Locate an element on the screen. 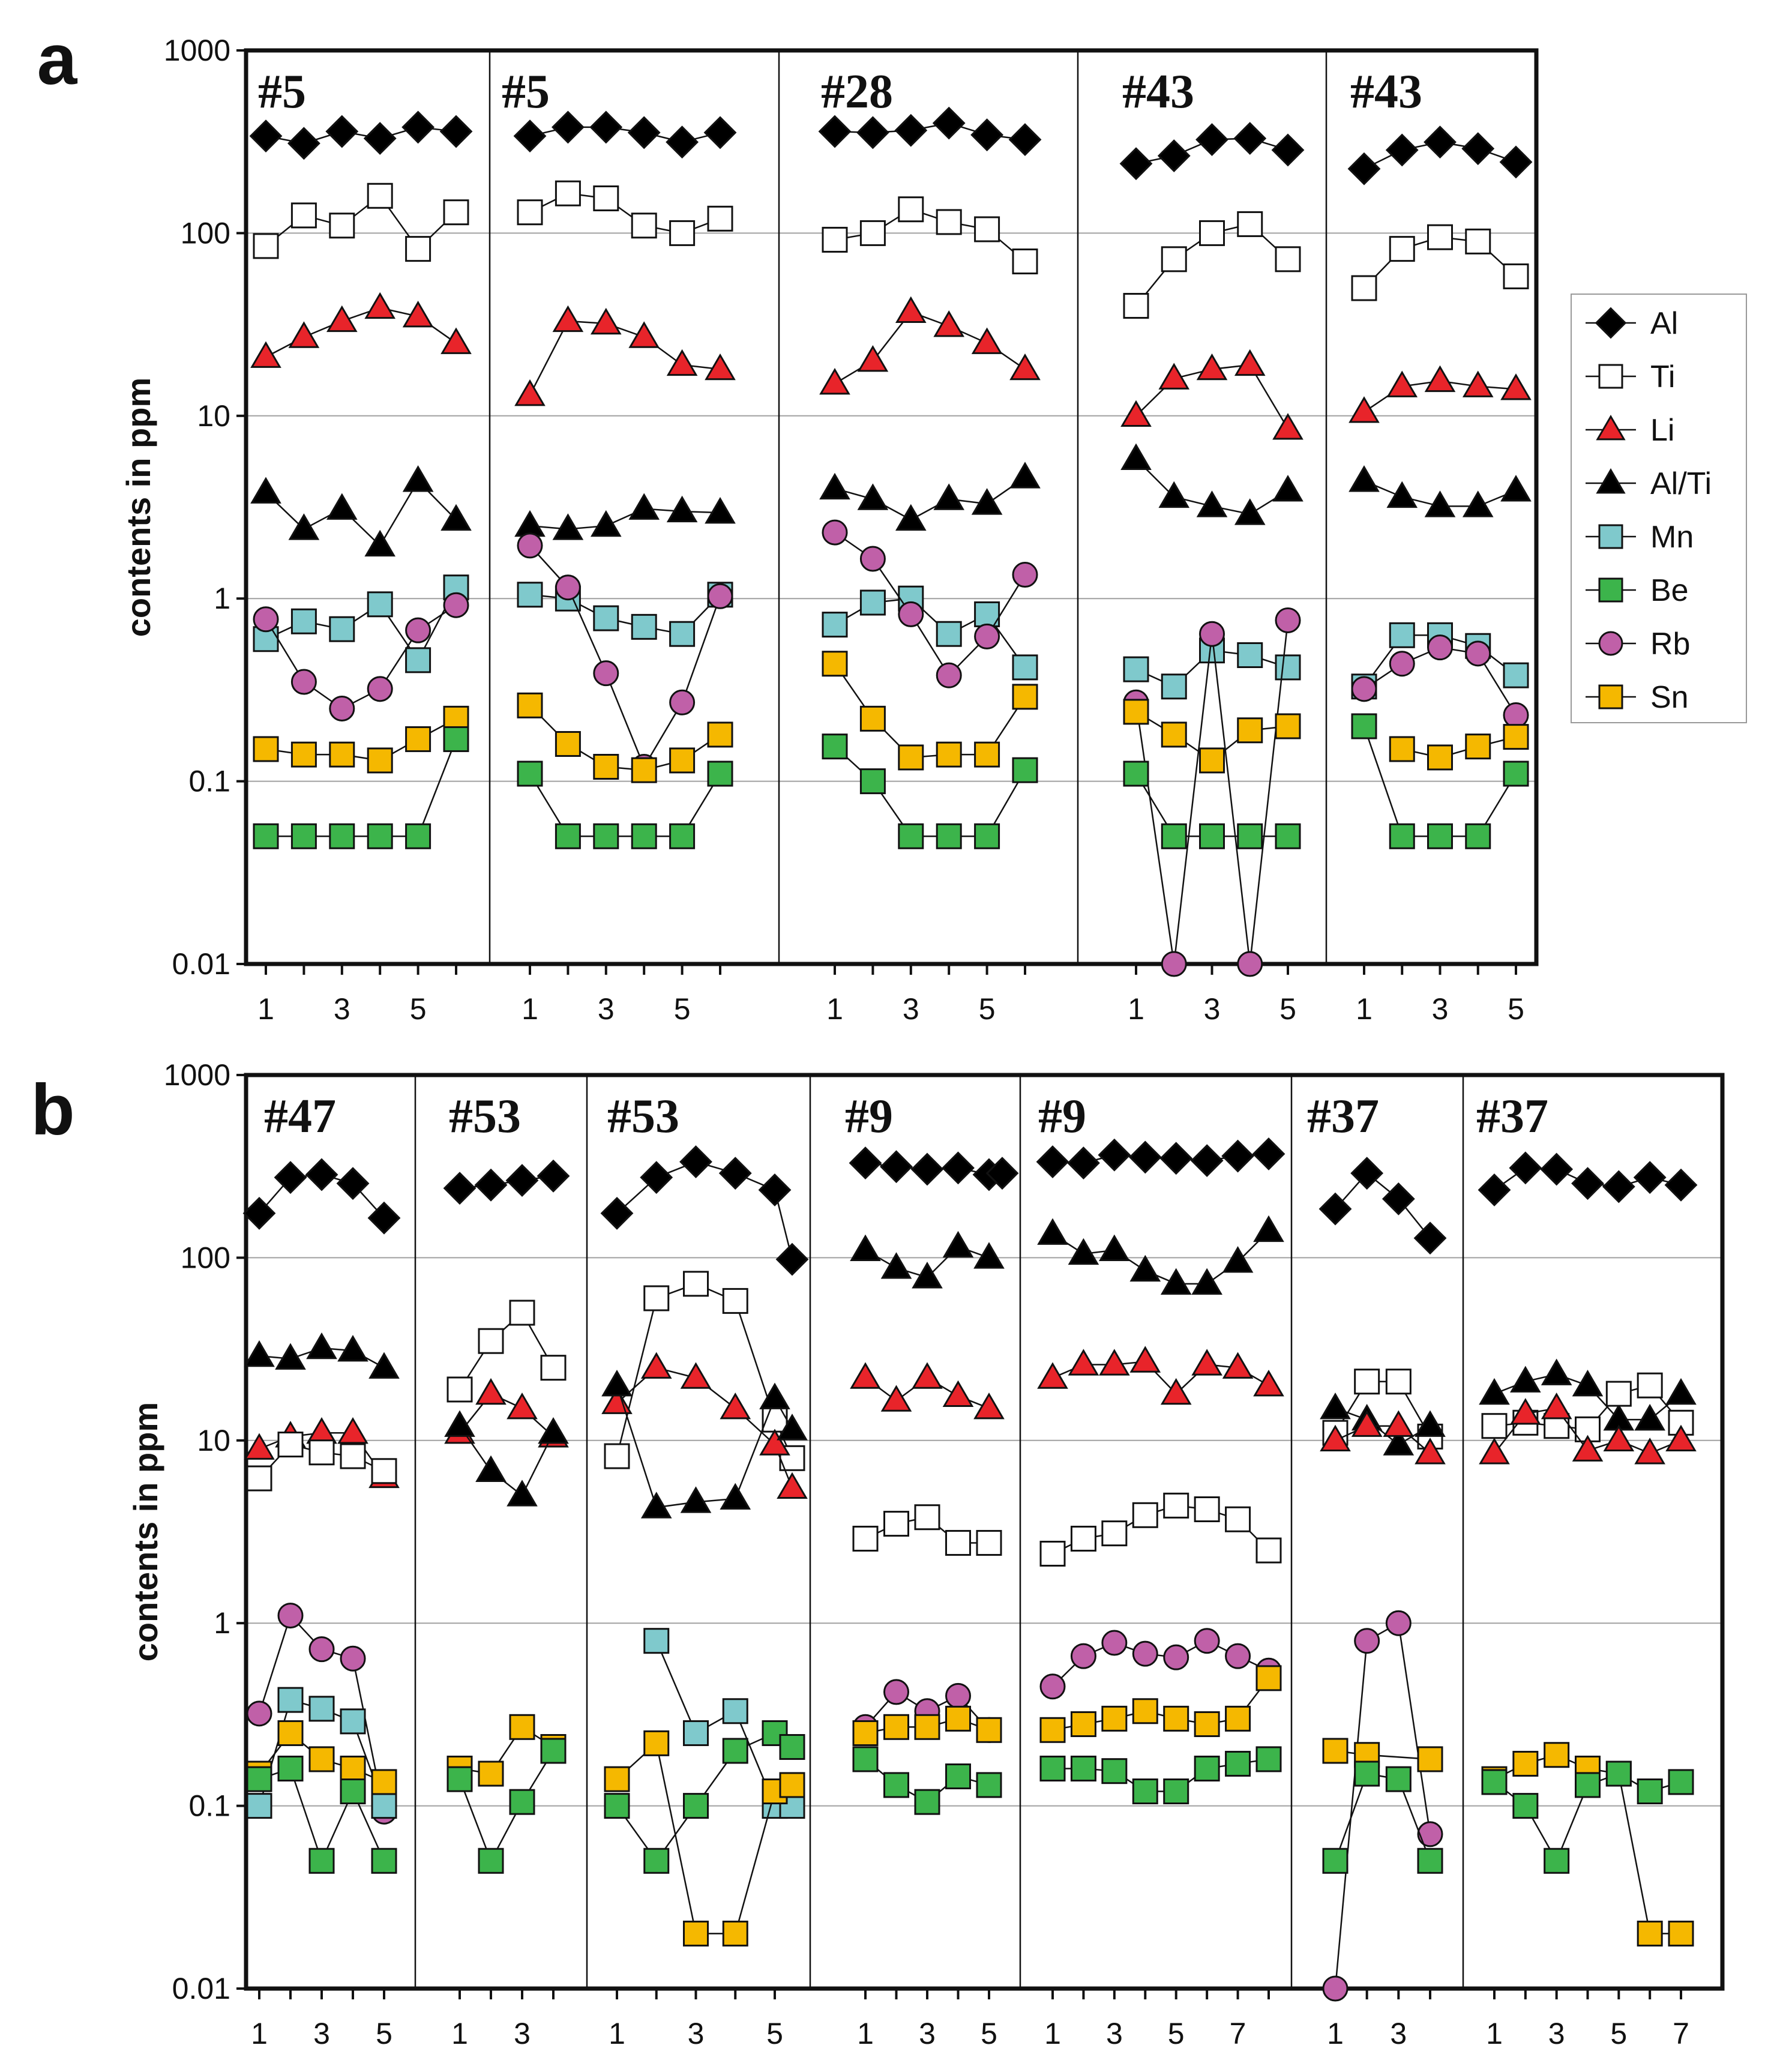  series-line-sn is located at coordinates (507, 1751).